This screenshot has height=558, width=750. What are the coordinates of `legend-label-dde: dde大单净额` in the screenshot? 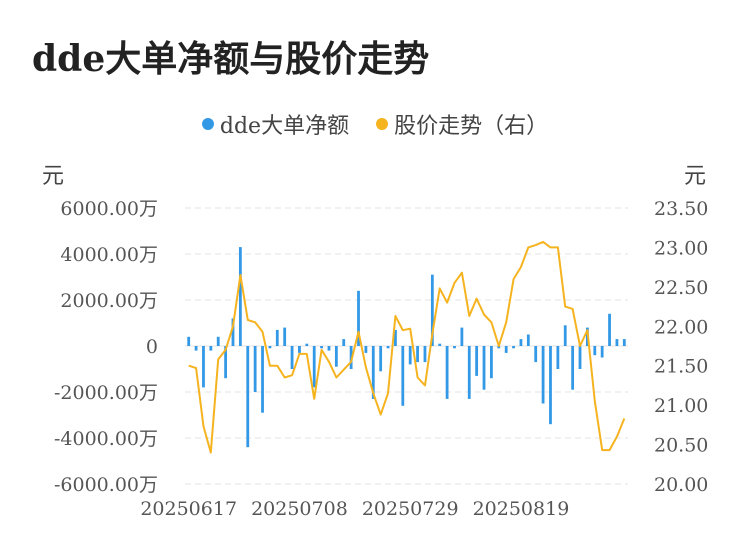 It's located at (284, 126).